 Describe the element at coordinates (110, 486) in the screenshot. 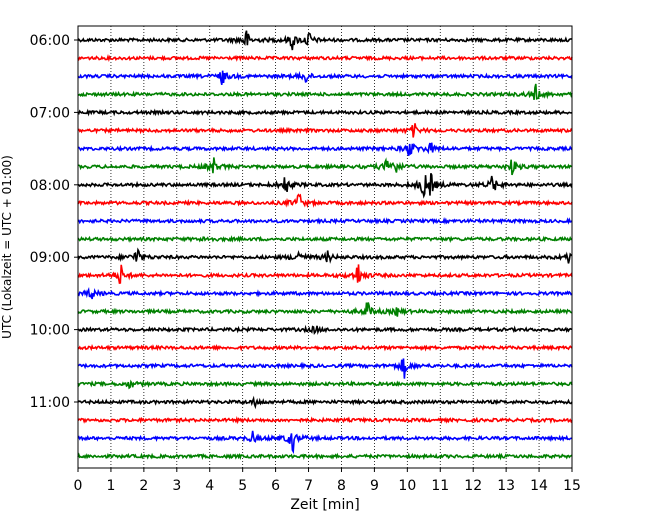

I see `x-tick-label-1: 1` at that location.